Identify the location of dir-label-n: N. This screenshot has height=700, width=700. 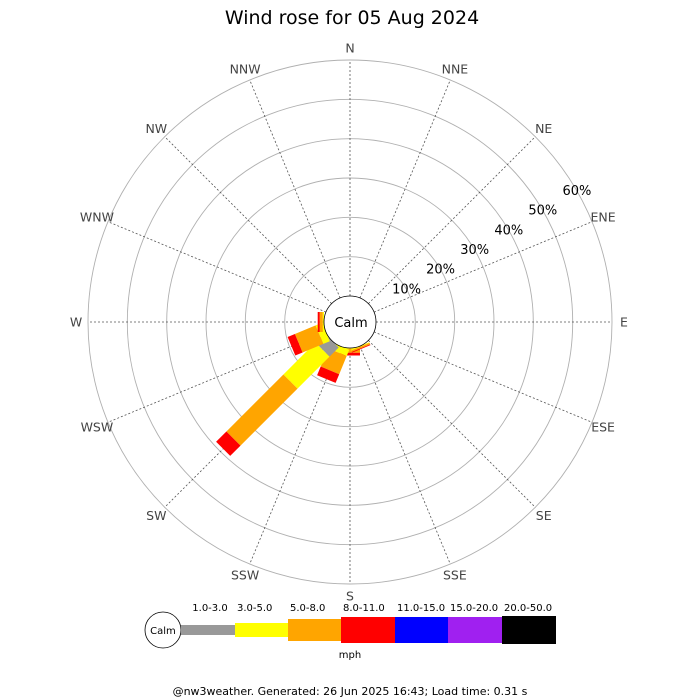
(349, 48).